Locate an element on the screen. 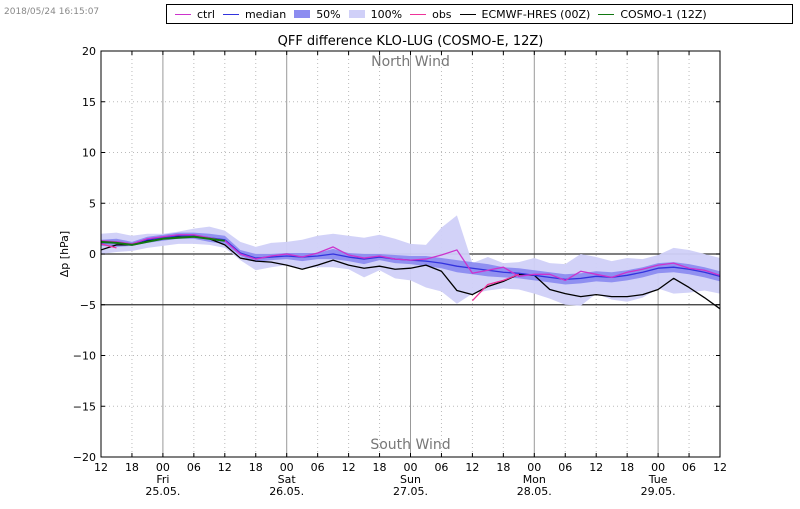 The height and width of the screenshot is (509, 800). chart-title: QFF difference KLO-LUG (COSMO-E, 12Z) is located at coordinates (411, 41).